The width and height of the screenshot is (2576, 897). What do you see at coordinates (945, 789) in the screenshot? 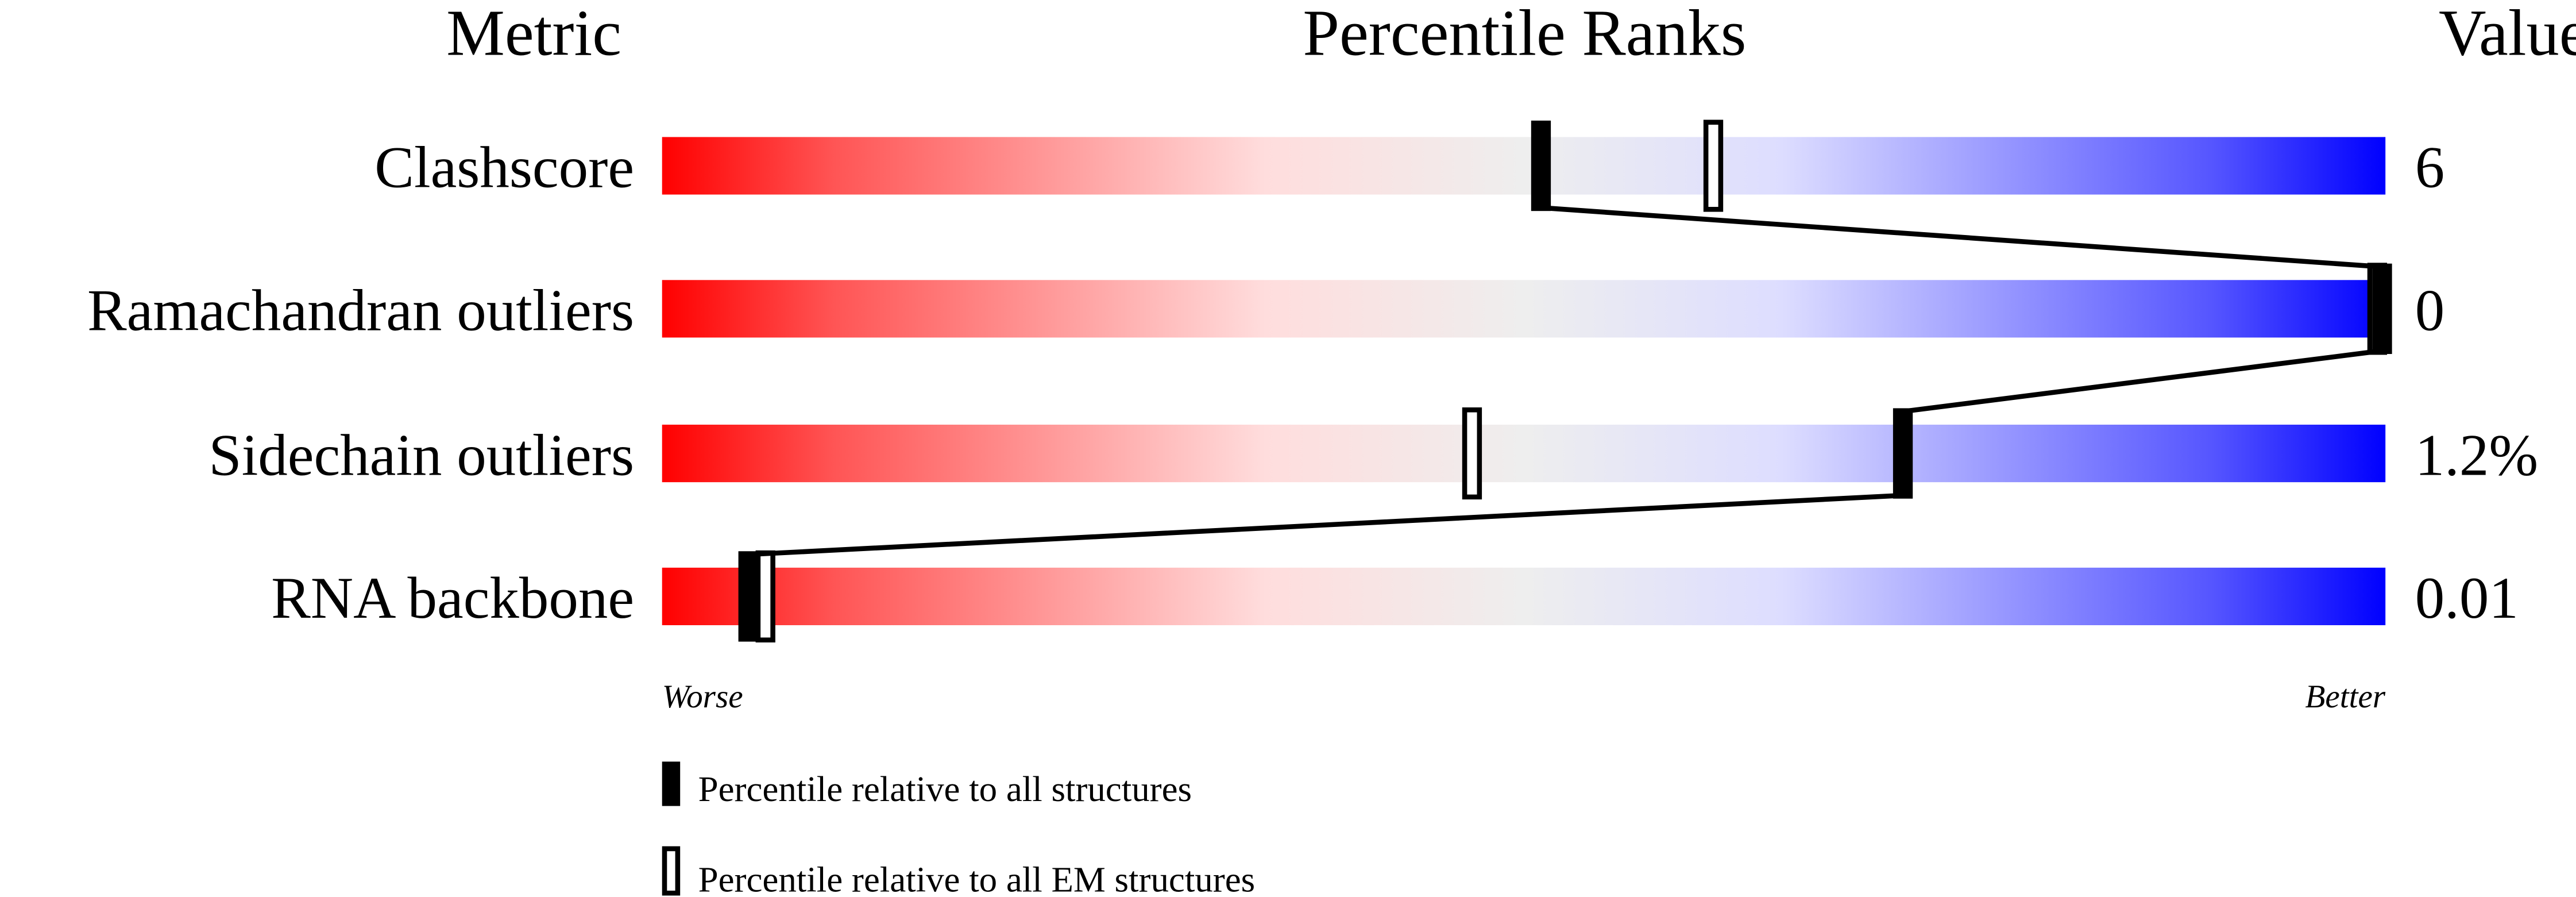
I see `legend-all-structures: Percentile relative to all structures` at bounding box center [945, 789].